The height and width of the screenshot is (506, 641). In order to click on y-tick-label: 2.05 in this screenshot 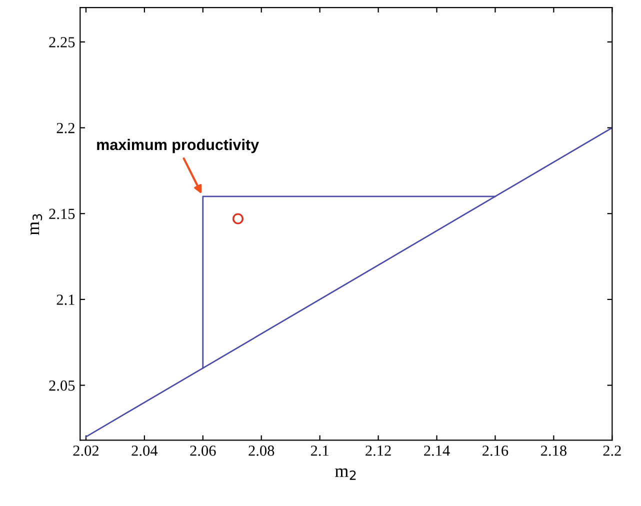, I will do `click(62, 385)`.